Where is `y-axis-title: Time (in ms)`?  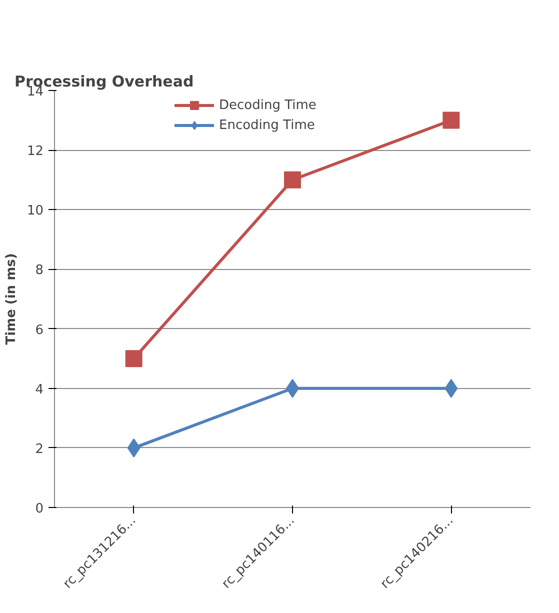
y-axis-title: Time (in ms) is located at coordinates (11, 299).